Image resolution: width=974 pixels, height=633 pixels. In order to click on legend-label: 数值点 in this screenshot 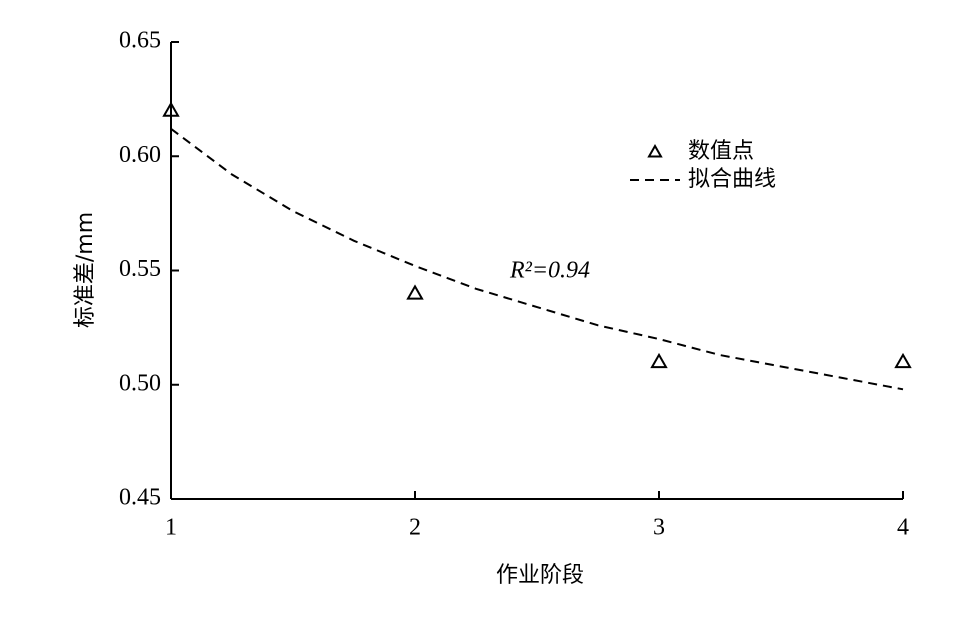, I will do `click(721, 151)`.